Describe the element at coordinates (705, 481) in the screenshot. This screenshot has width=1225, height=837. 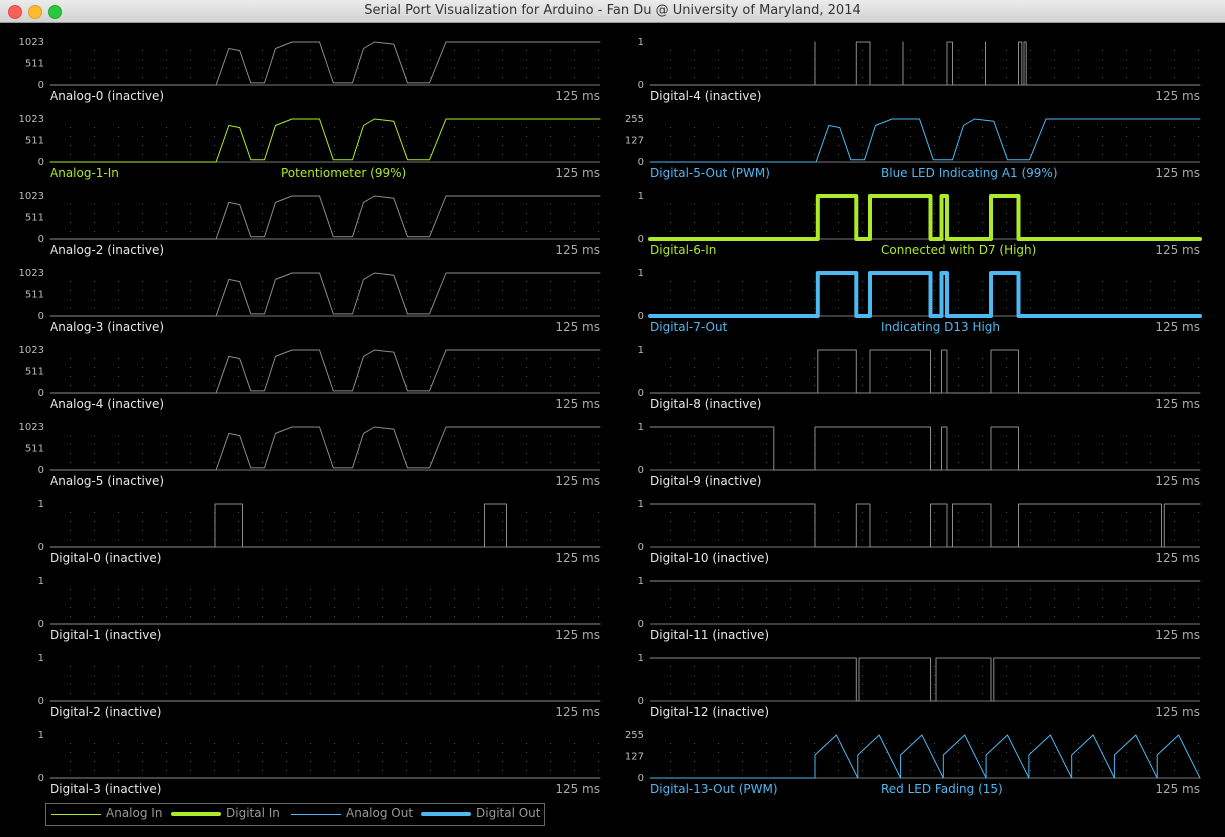
I see `channel-label: Digital-9 (inactive)` at that location.